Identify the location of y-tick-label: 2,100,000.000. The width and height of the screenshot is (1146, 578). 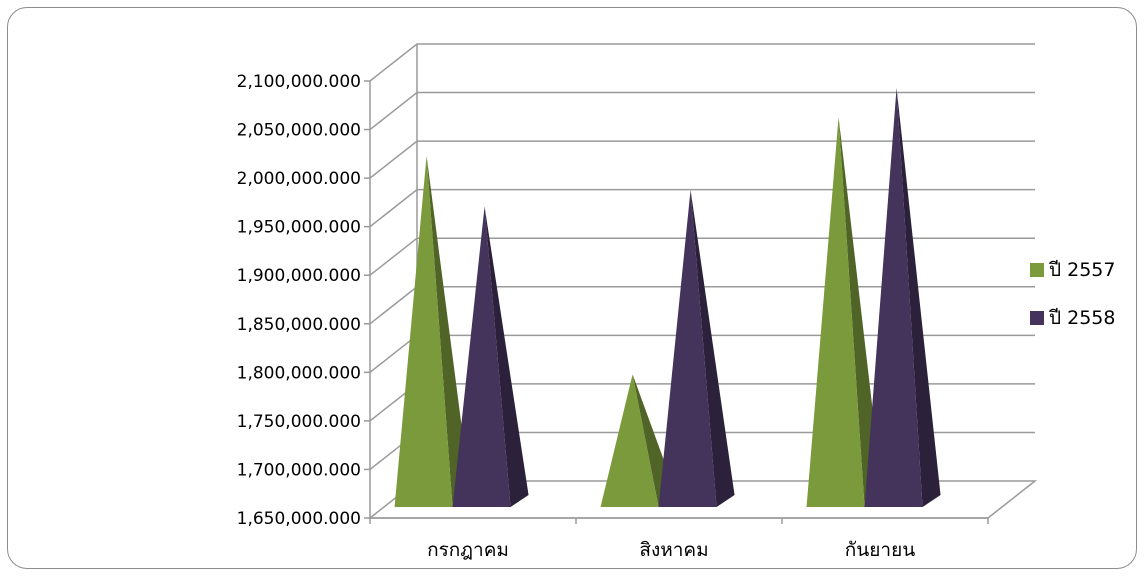
(299, 82).